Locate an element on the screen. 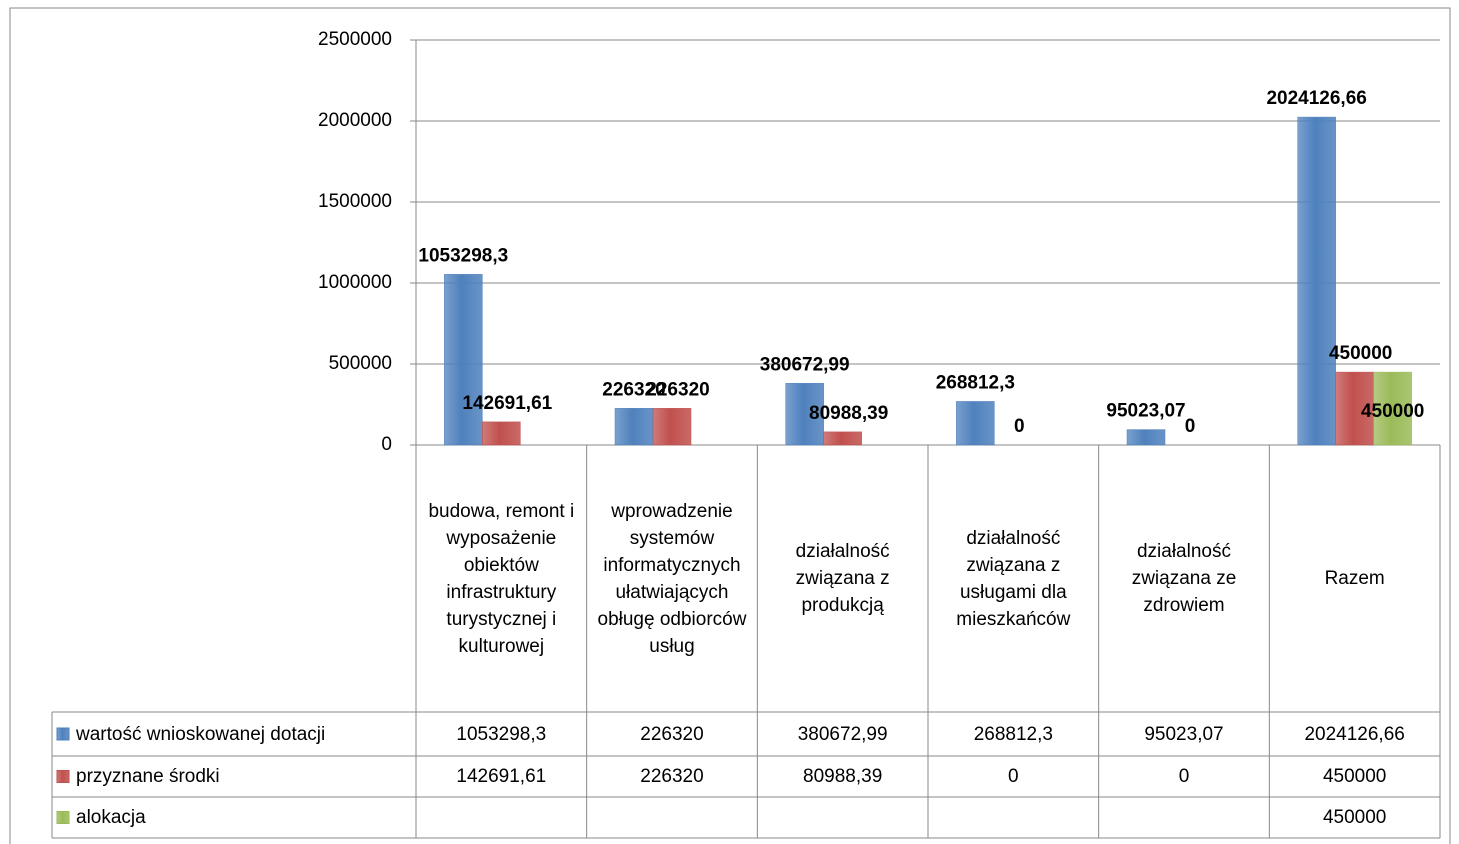 This screenshot has width=1459, height=844. table-cell: 2024126,66 is located at coordinates (1354, 734).